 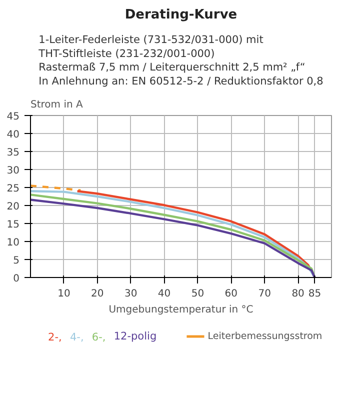 I want to click on x-tick-label: 70, so click(x=264, y=294).